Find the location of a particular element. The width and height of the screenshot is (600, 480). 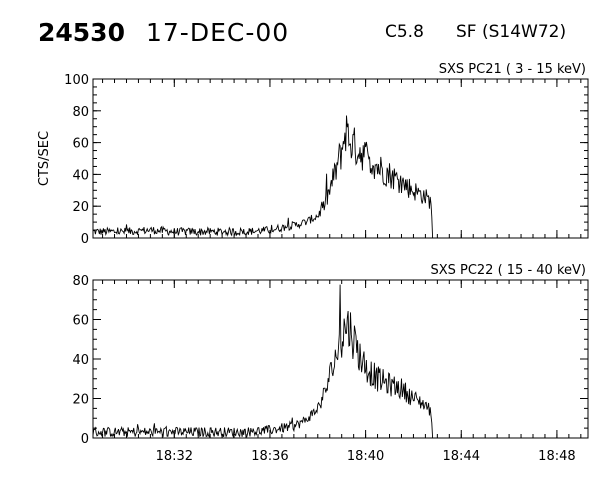

panel-title: SXS PC21 ( 3 - 15 keV) is located at coordinates (512, 69).